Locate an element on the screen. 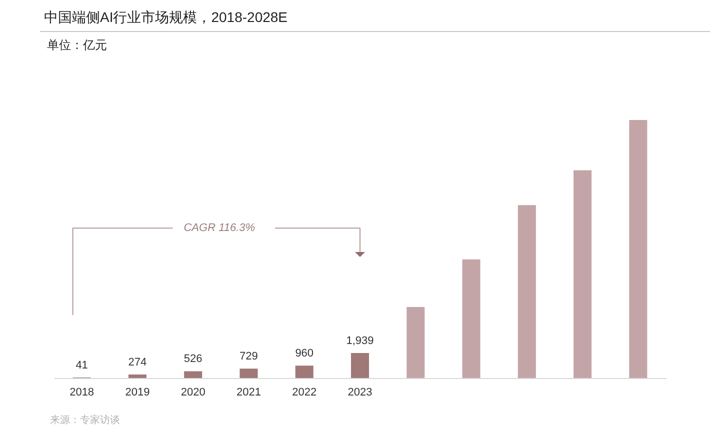 The image size is (720, 432). data-label: 729 is located at coordinates (249, 356).